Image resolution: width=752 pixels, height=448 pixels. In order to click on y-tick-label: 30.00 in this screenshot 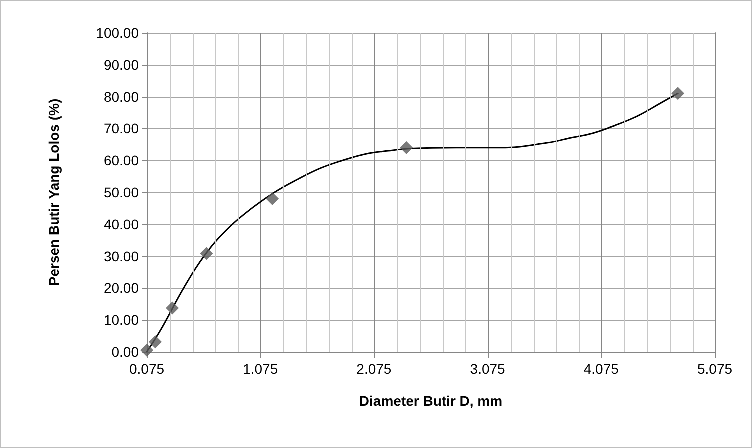, I will do `click(122, 256)`.